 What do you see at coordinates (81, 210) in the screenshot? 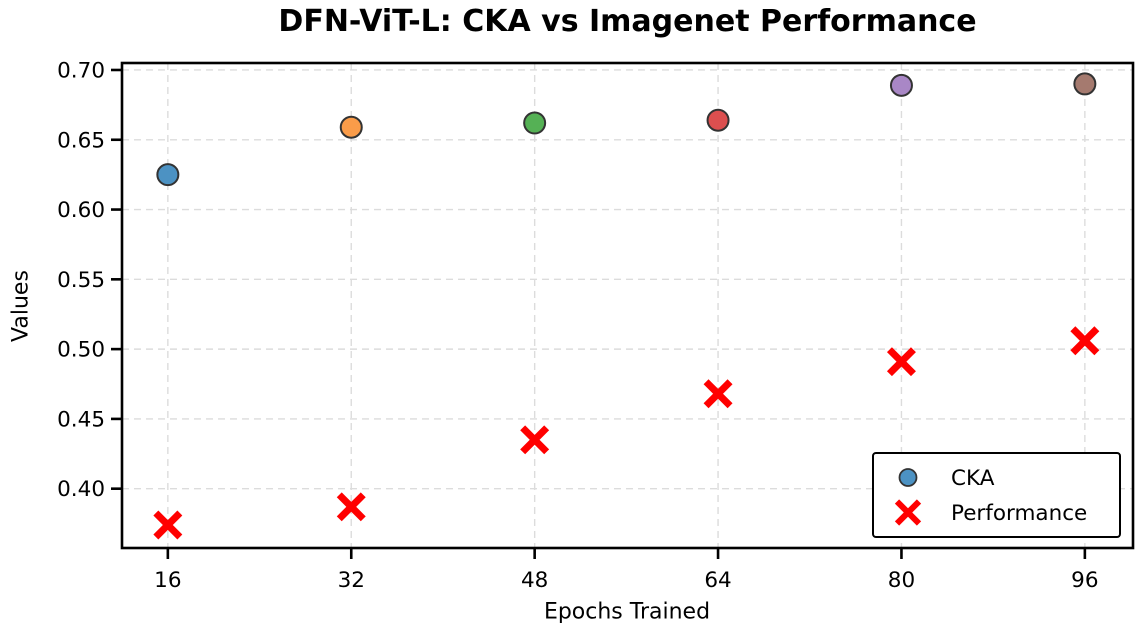
I see `y-tick-label: 0.60` at bounding box center [81, 210].